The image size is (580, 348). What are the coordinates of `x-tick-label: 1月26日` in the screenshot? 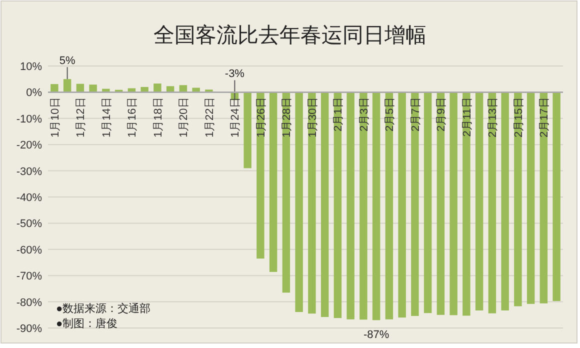 It's located at (261, 117).